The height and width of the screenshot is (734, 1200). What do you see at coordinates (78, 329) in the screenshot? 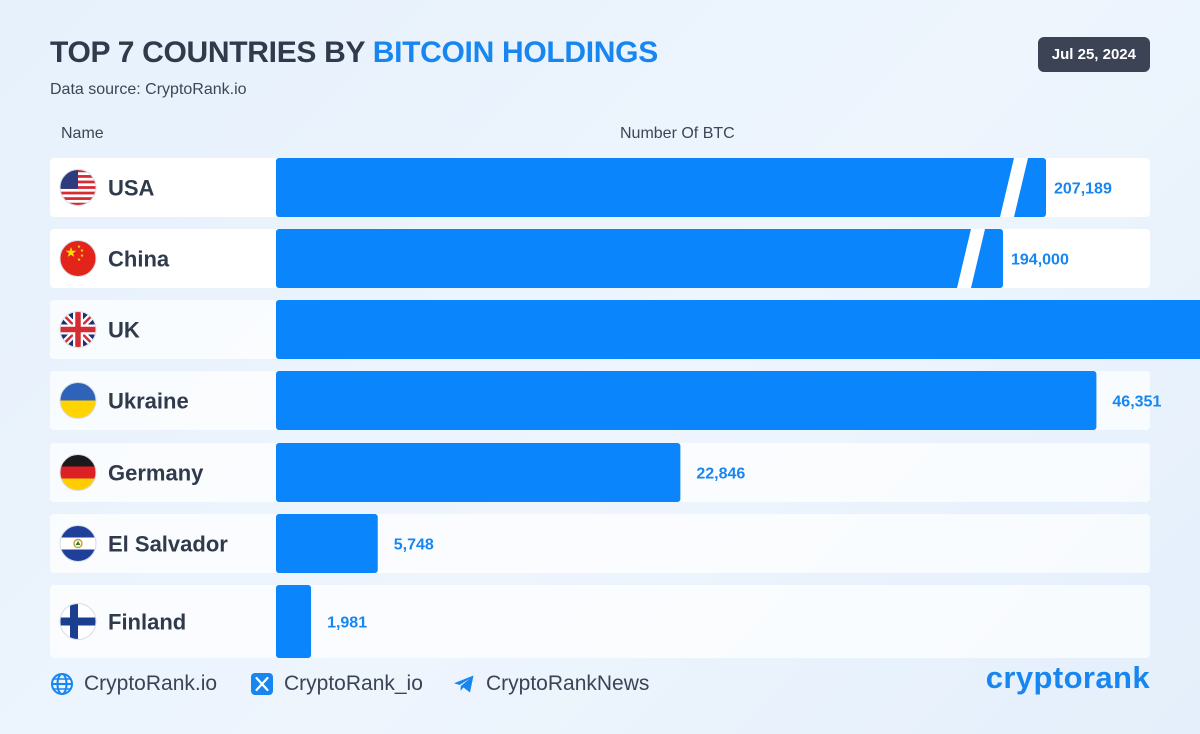
I see `uk-flag-icon` at bounding box center [78, 329].